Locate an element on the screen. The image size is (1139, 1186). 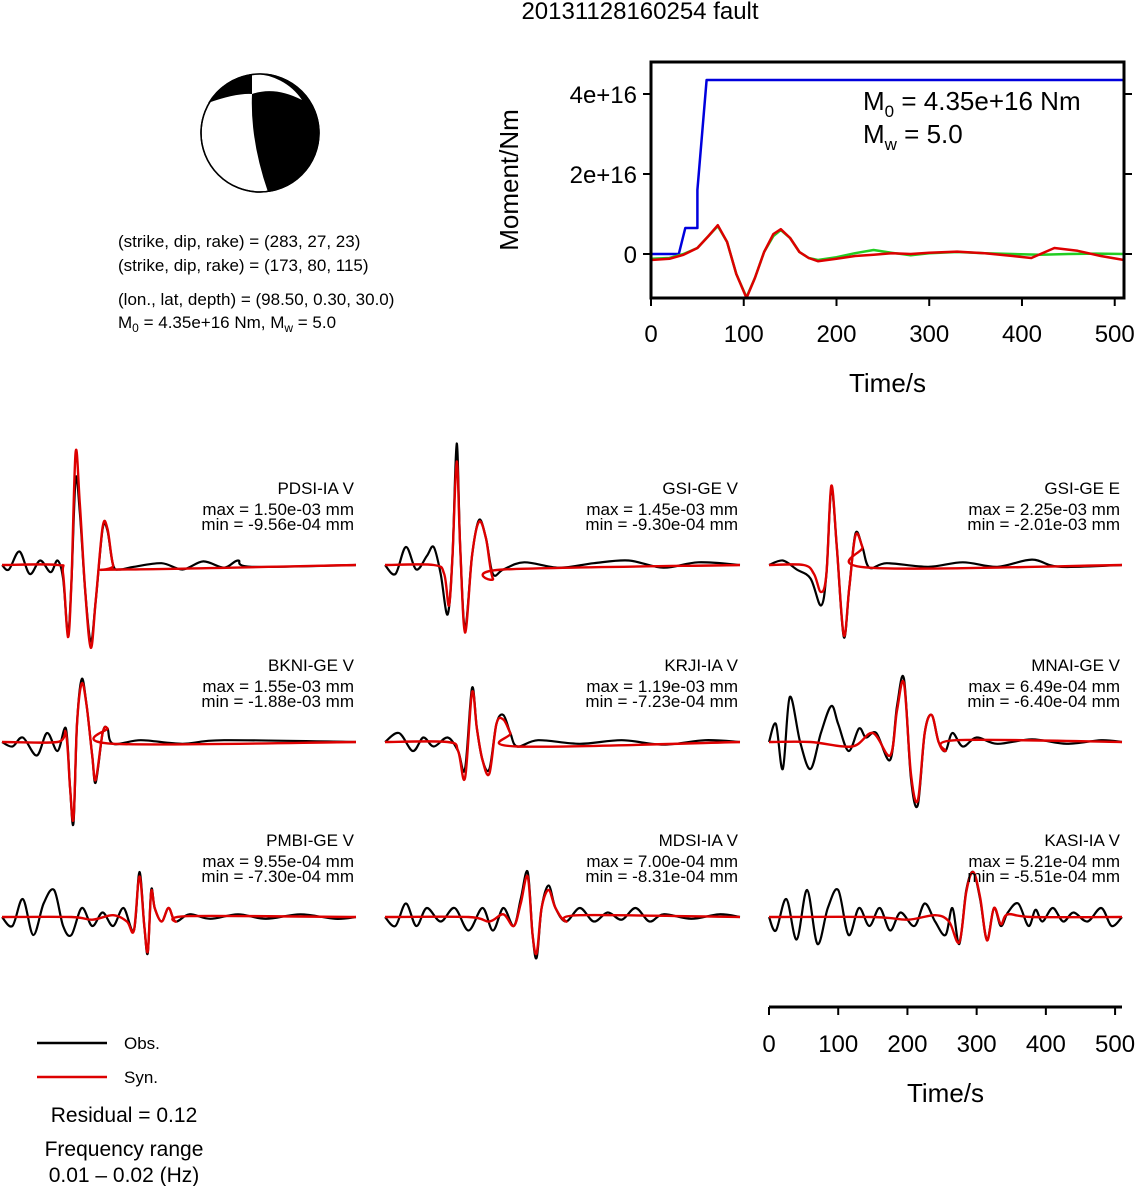
moment-xtick-label: 200 is located at coordinates (836, 334).